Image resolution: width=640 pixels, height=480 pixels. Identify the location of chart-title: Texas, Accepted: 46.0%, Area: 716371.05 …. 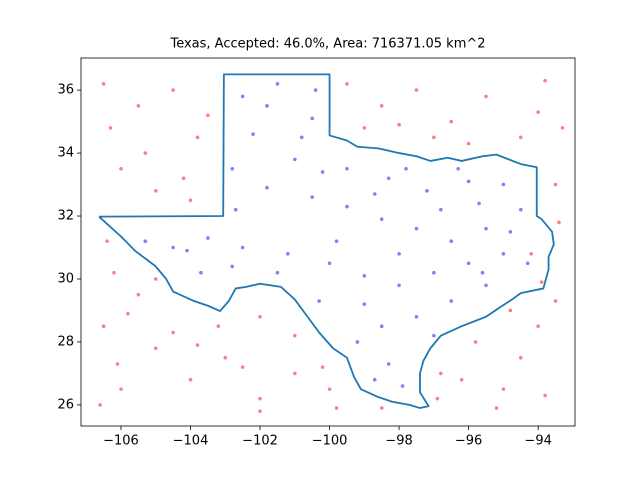
(327, 44).